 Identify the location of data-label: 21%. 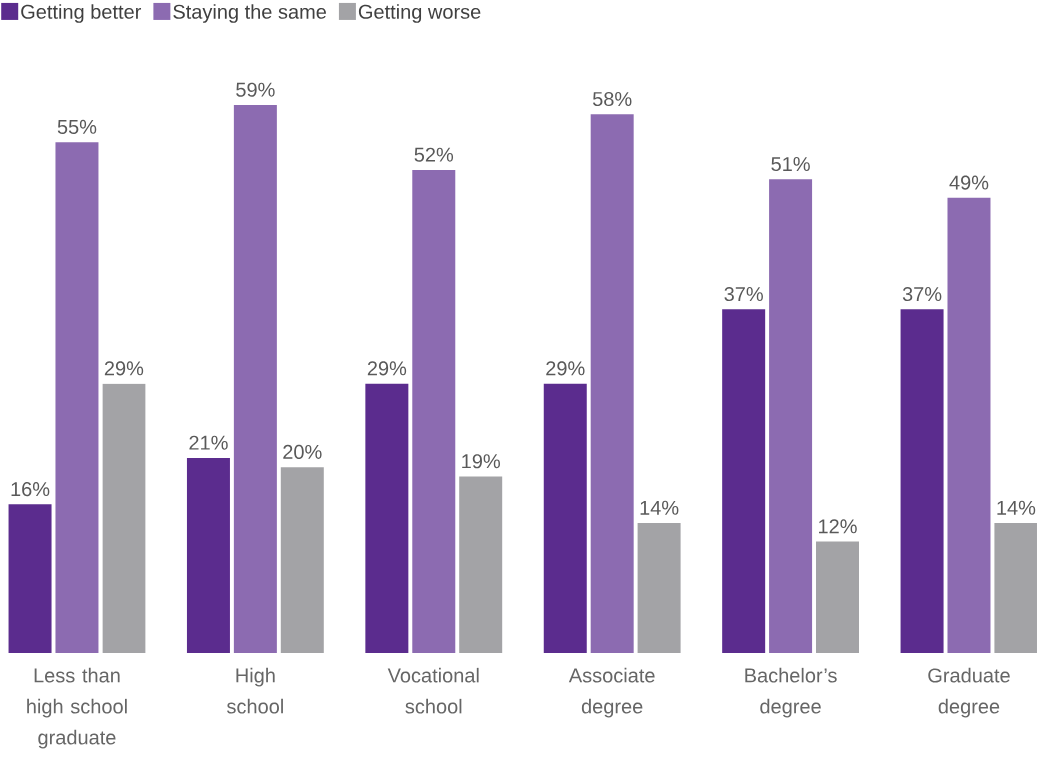
(208, 442).